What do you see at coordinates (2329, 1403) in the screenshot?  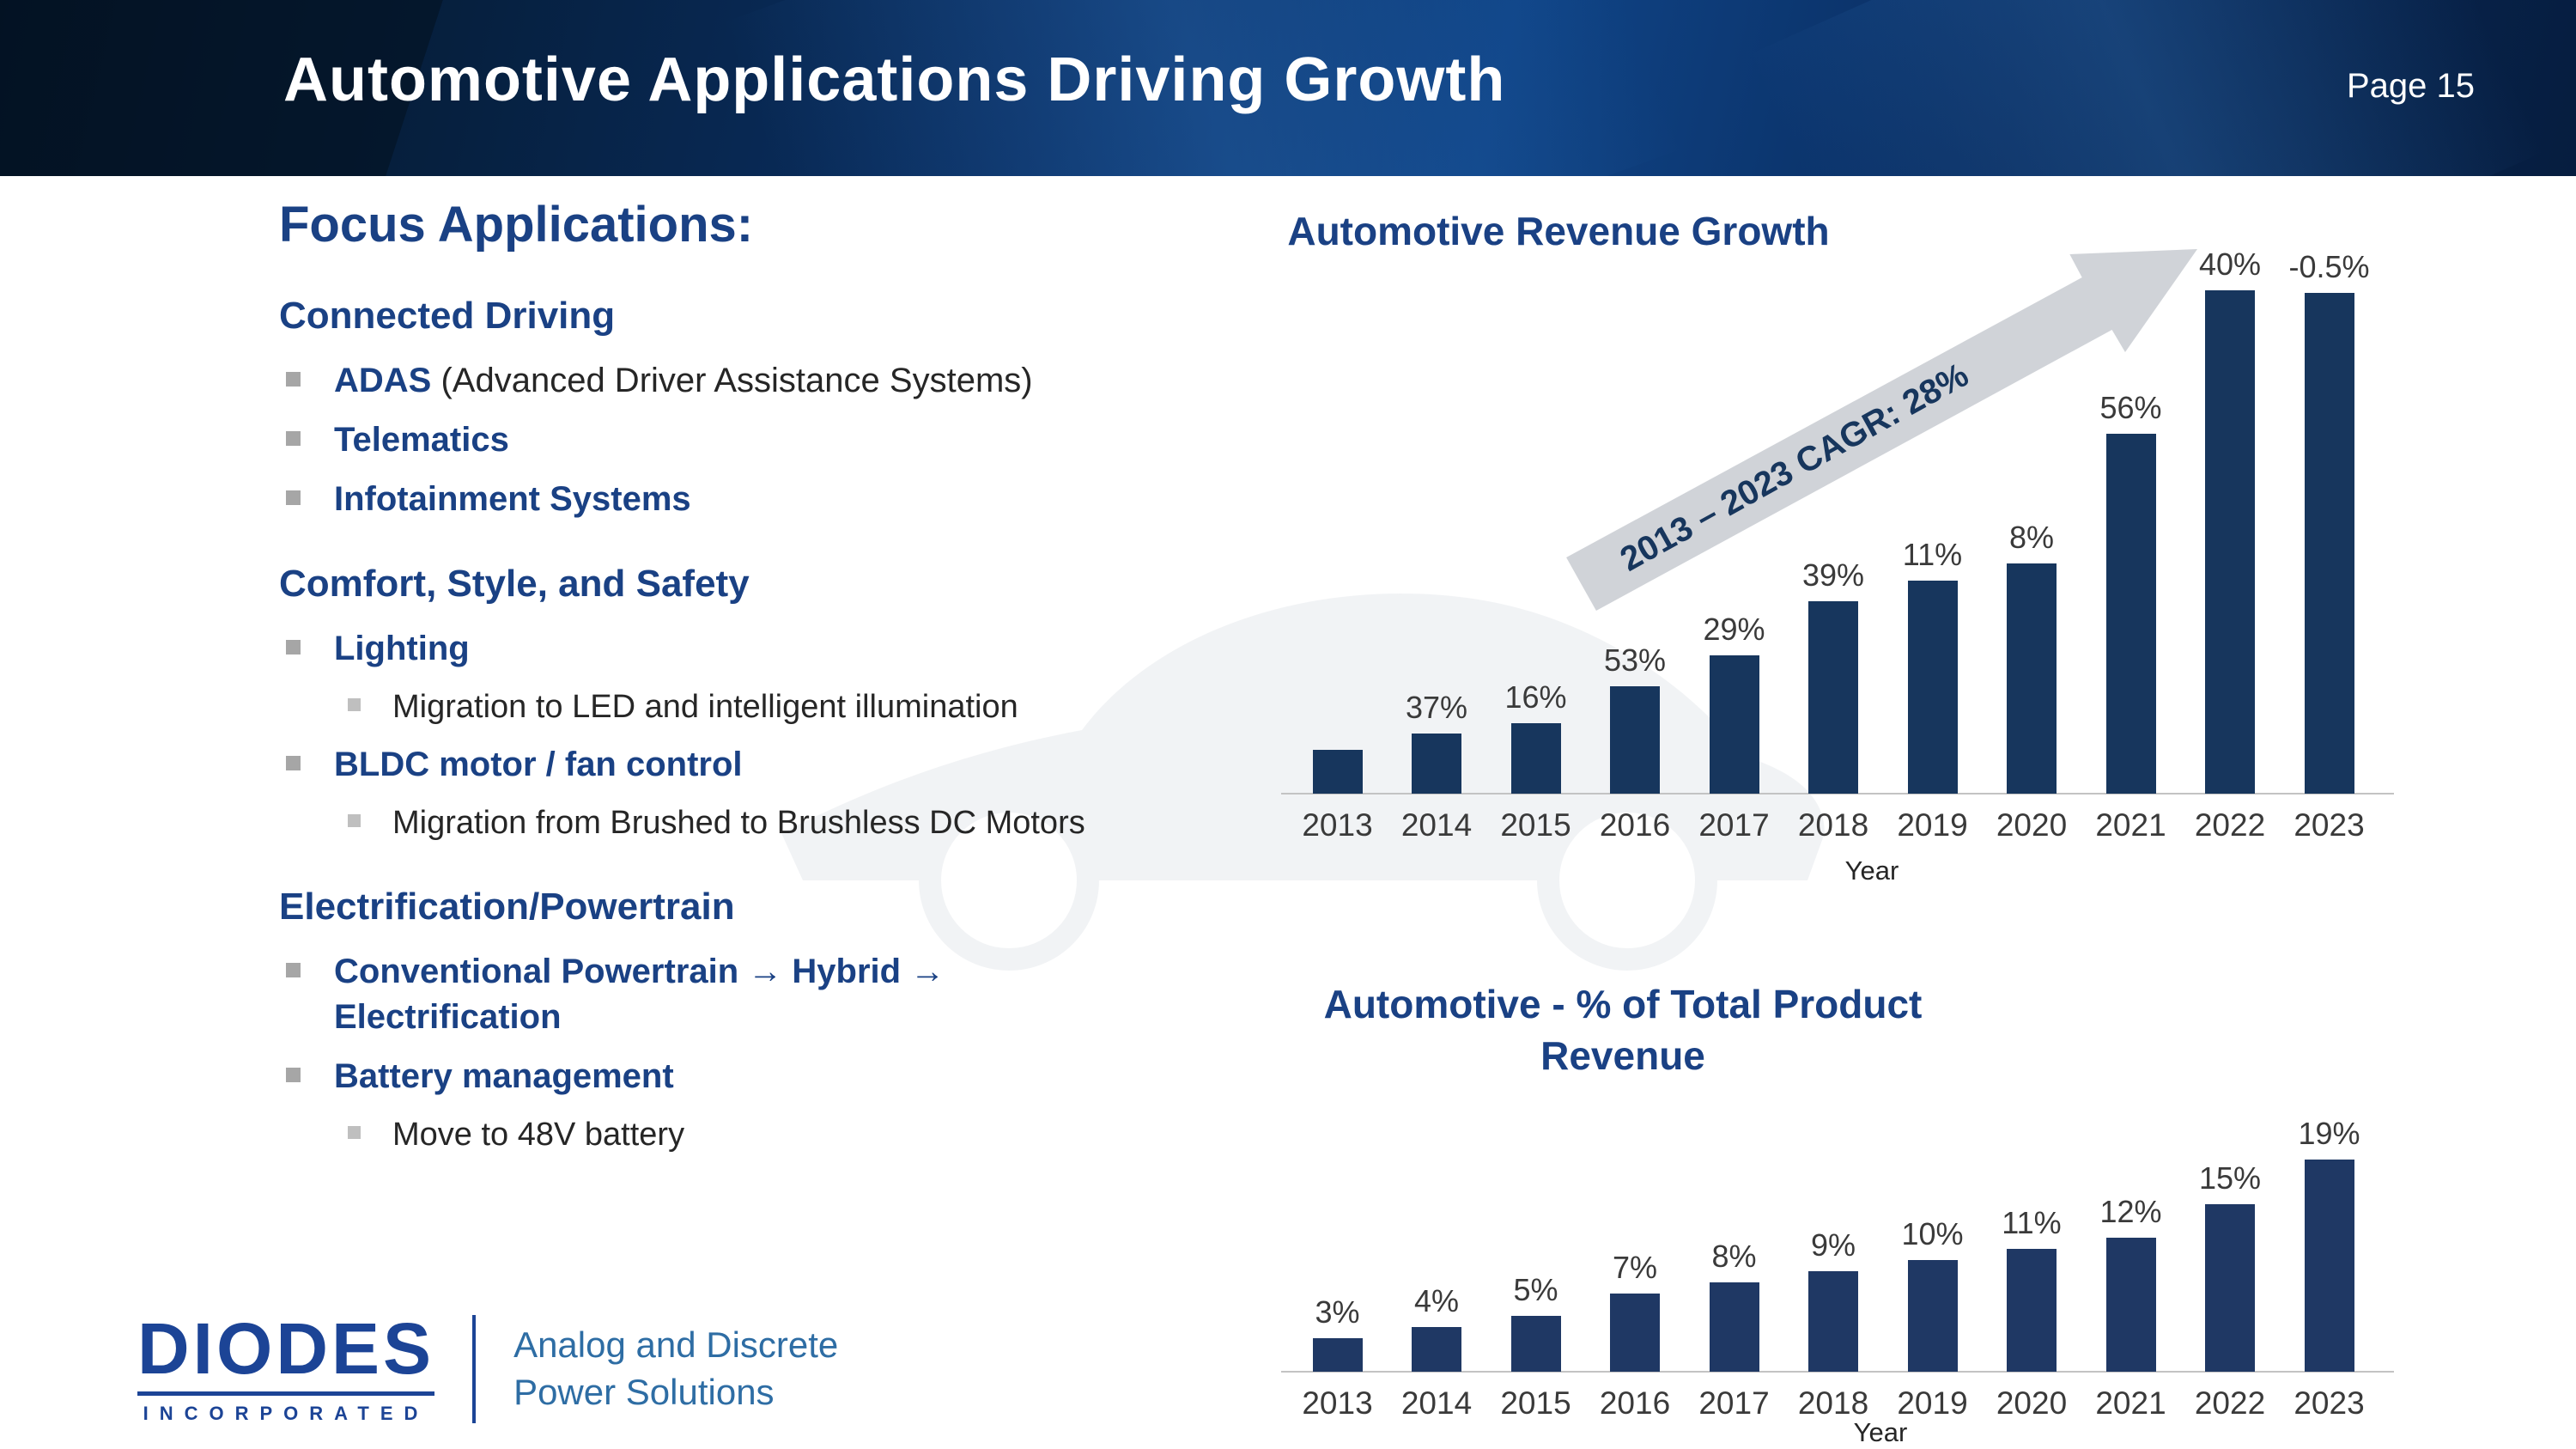 I see `x-tick-2023: 2023` at bounding box center [2329, 1403].